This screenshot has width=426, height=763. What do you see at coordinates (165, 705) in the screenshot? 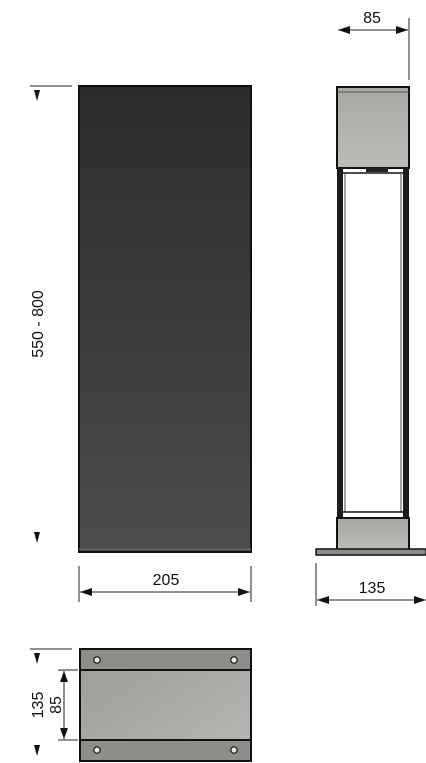
I see `plan-view` at bounding box center [165, 705].